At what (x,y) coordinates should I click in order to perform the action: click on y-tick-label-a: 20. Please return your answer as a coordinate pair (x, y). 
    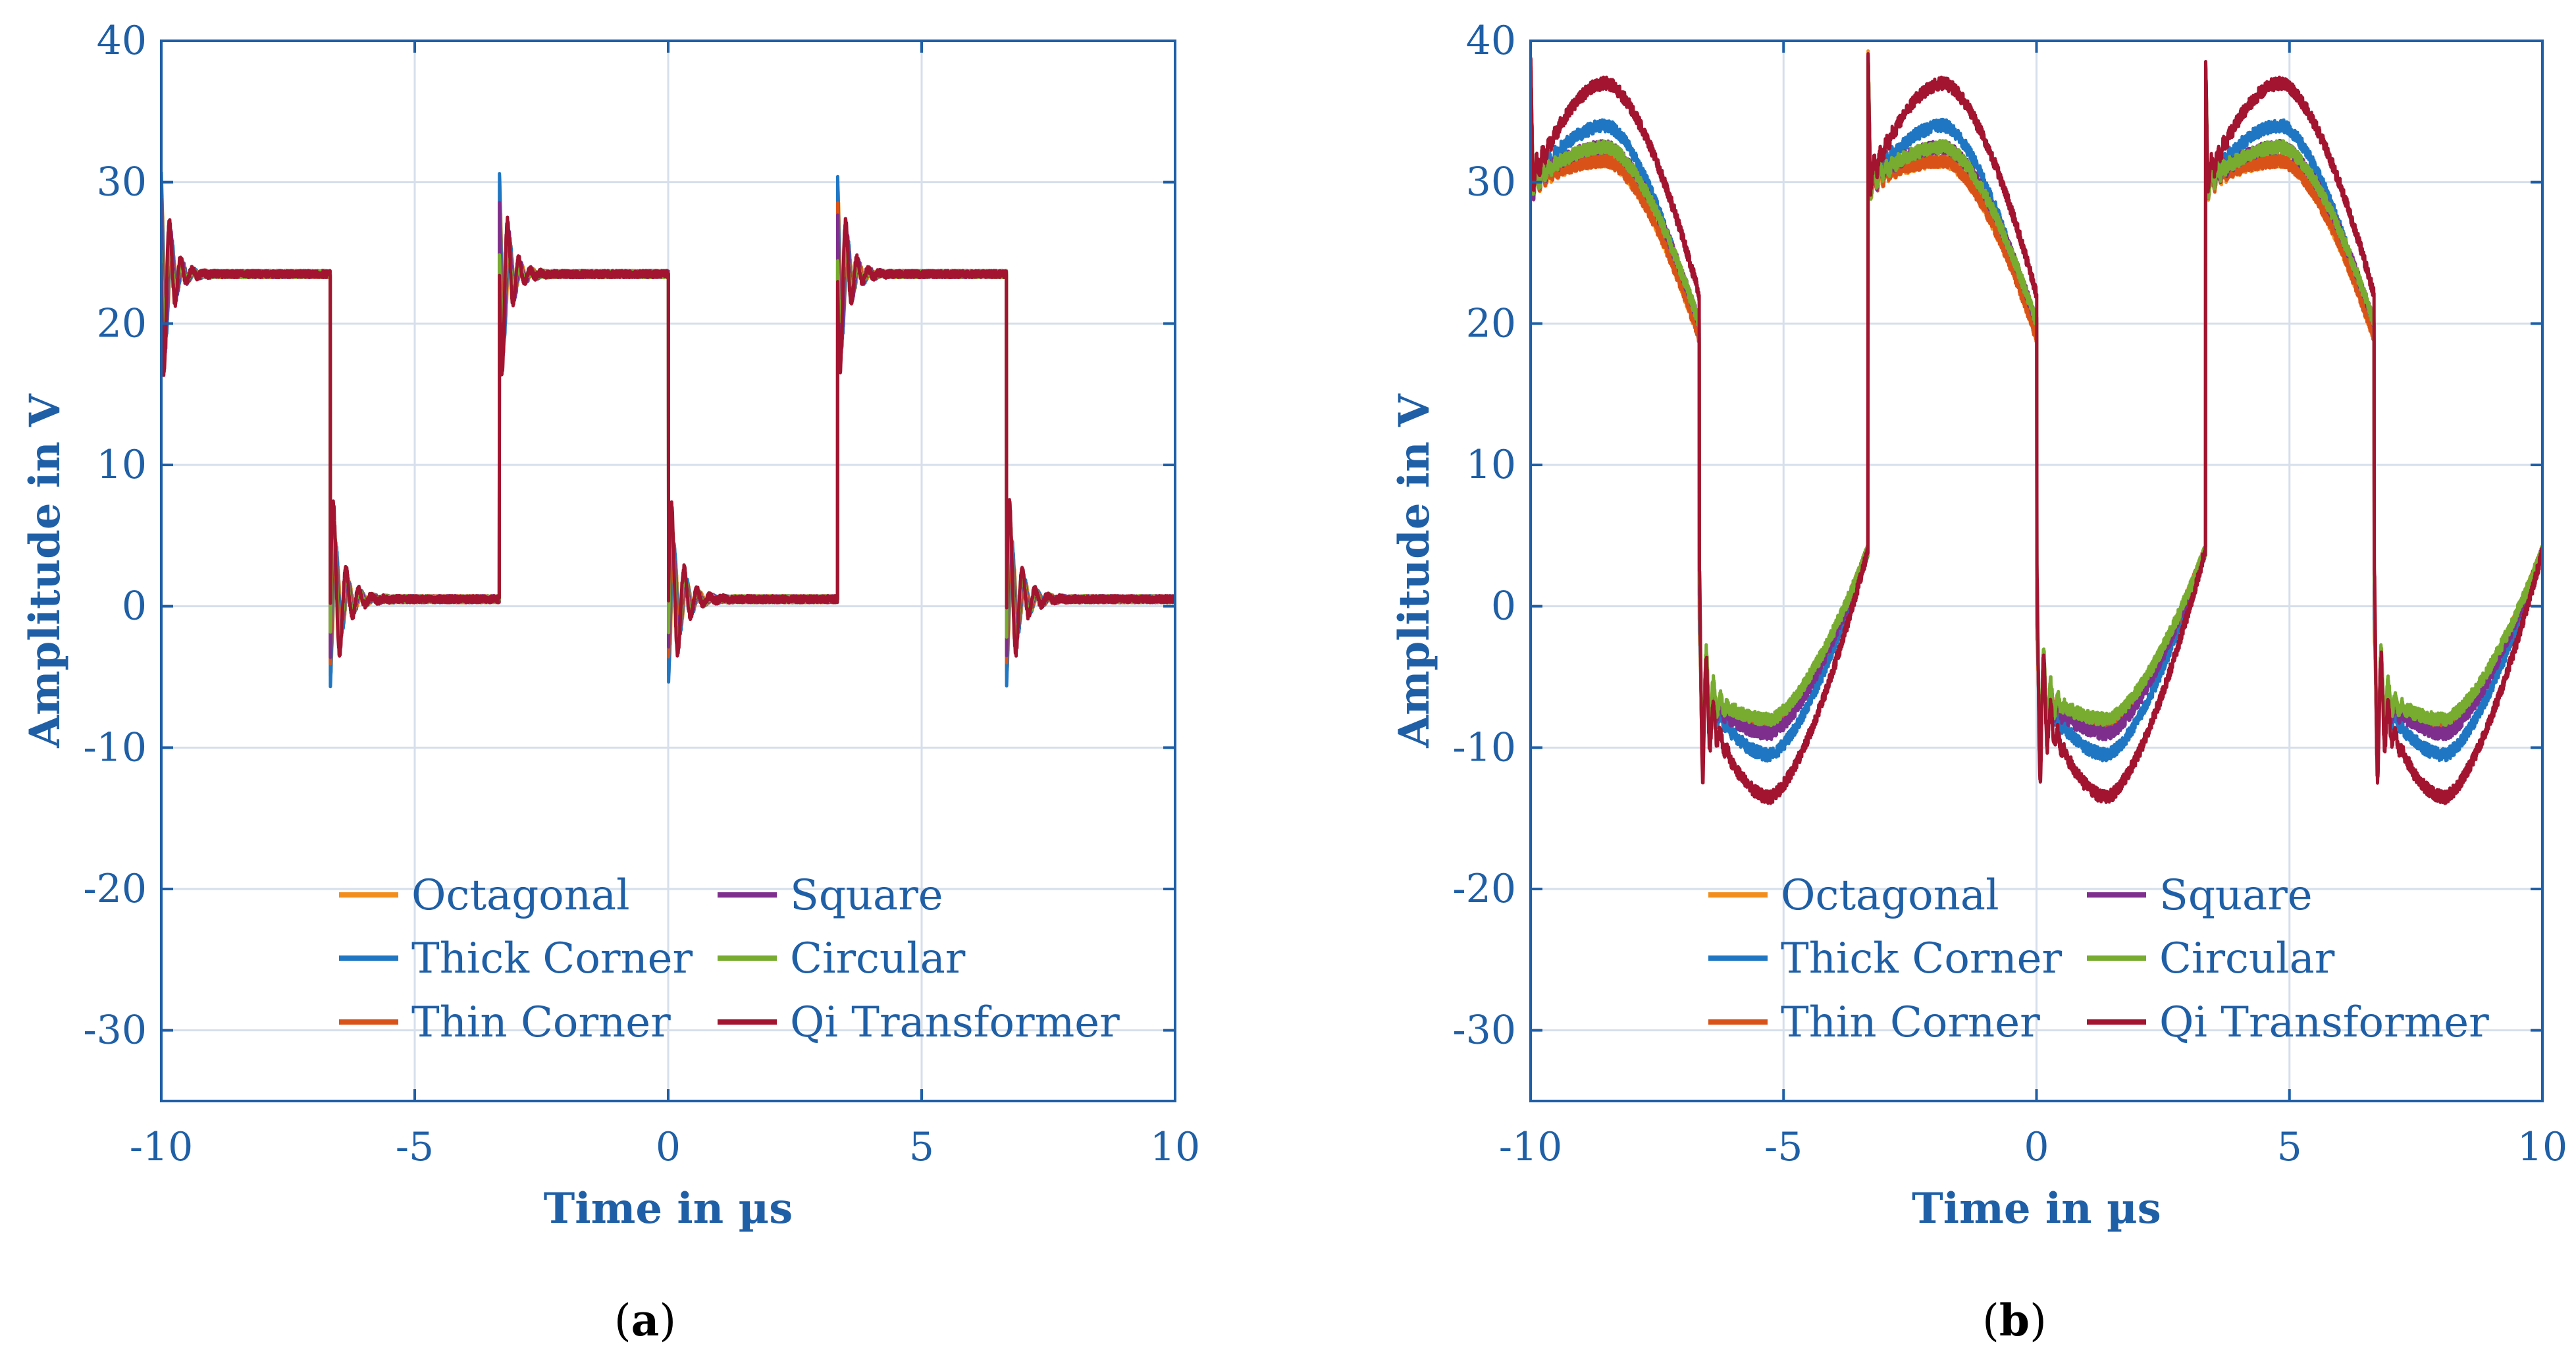
    Looking at the image, I should click on (122, 323).